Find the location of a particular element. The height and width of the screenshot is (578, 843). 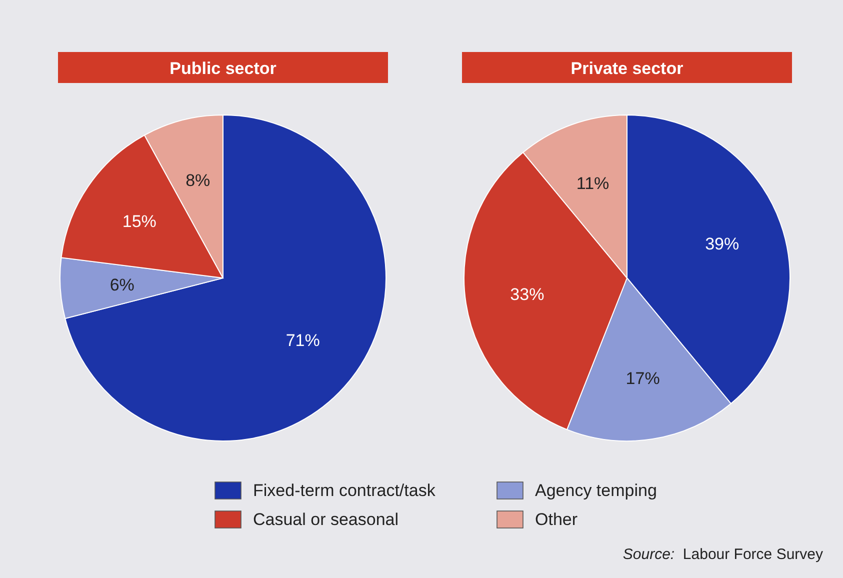

legend-label: Other is located at coordinates (556, 519).